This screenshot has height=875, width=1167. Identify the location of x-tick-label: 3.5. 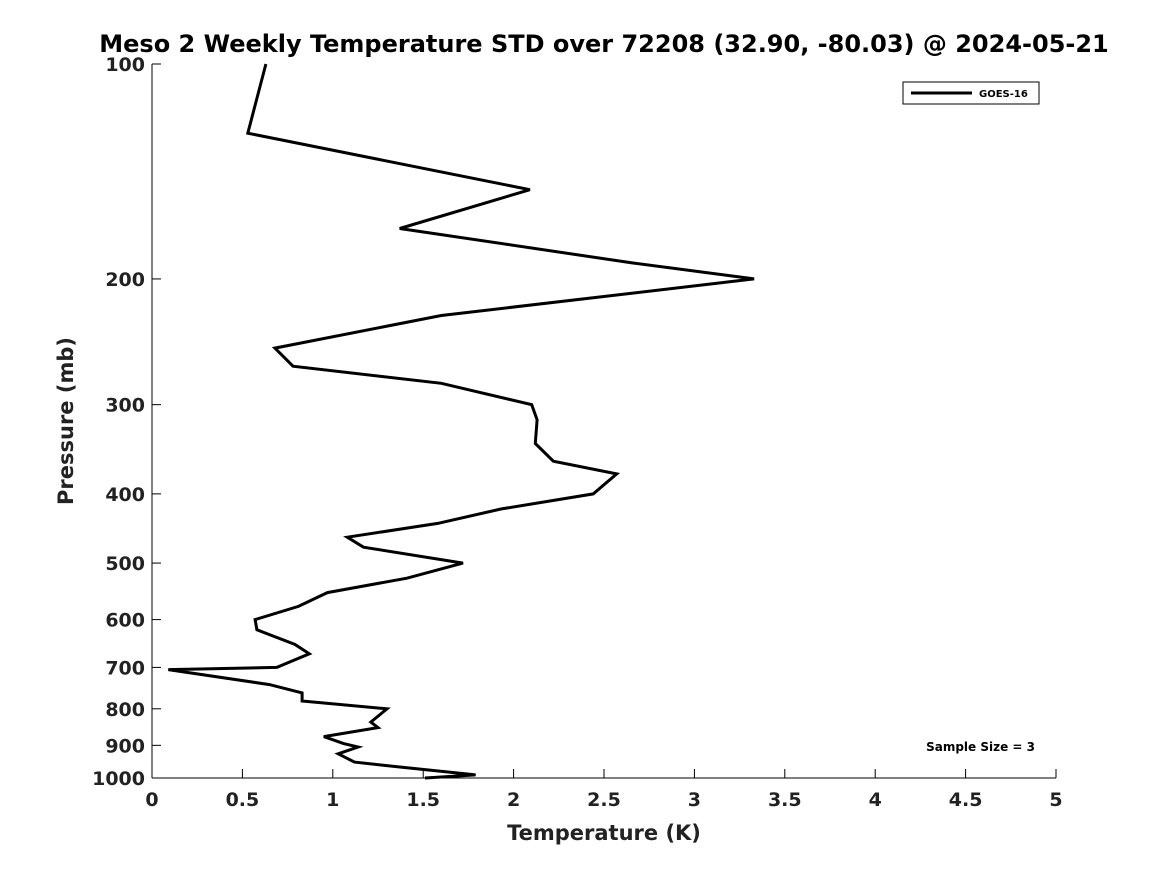
(785, 800).